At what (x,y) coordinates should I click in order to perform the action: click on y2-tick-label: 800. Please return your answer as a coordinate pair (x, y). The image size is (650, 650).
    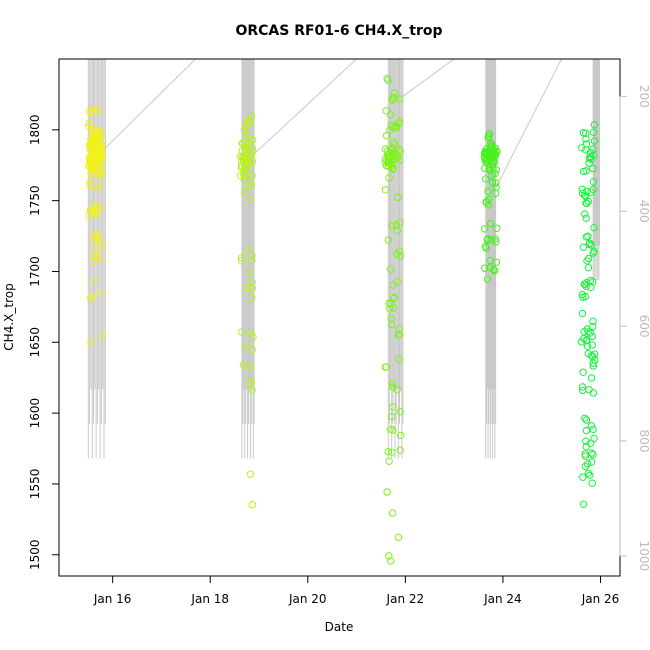
    Looking at the image, I should click on (643, 441).